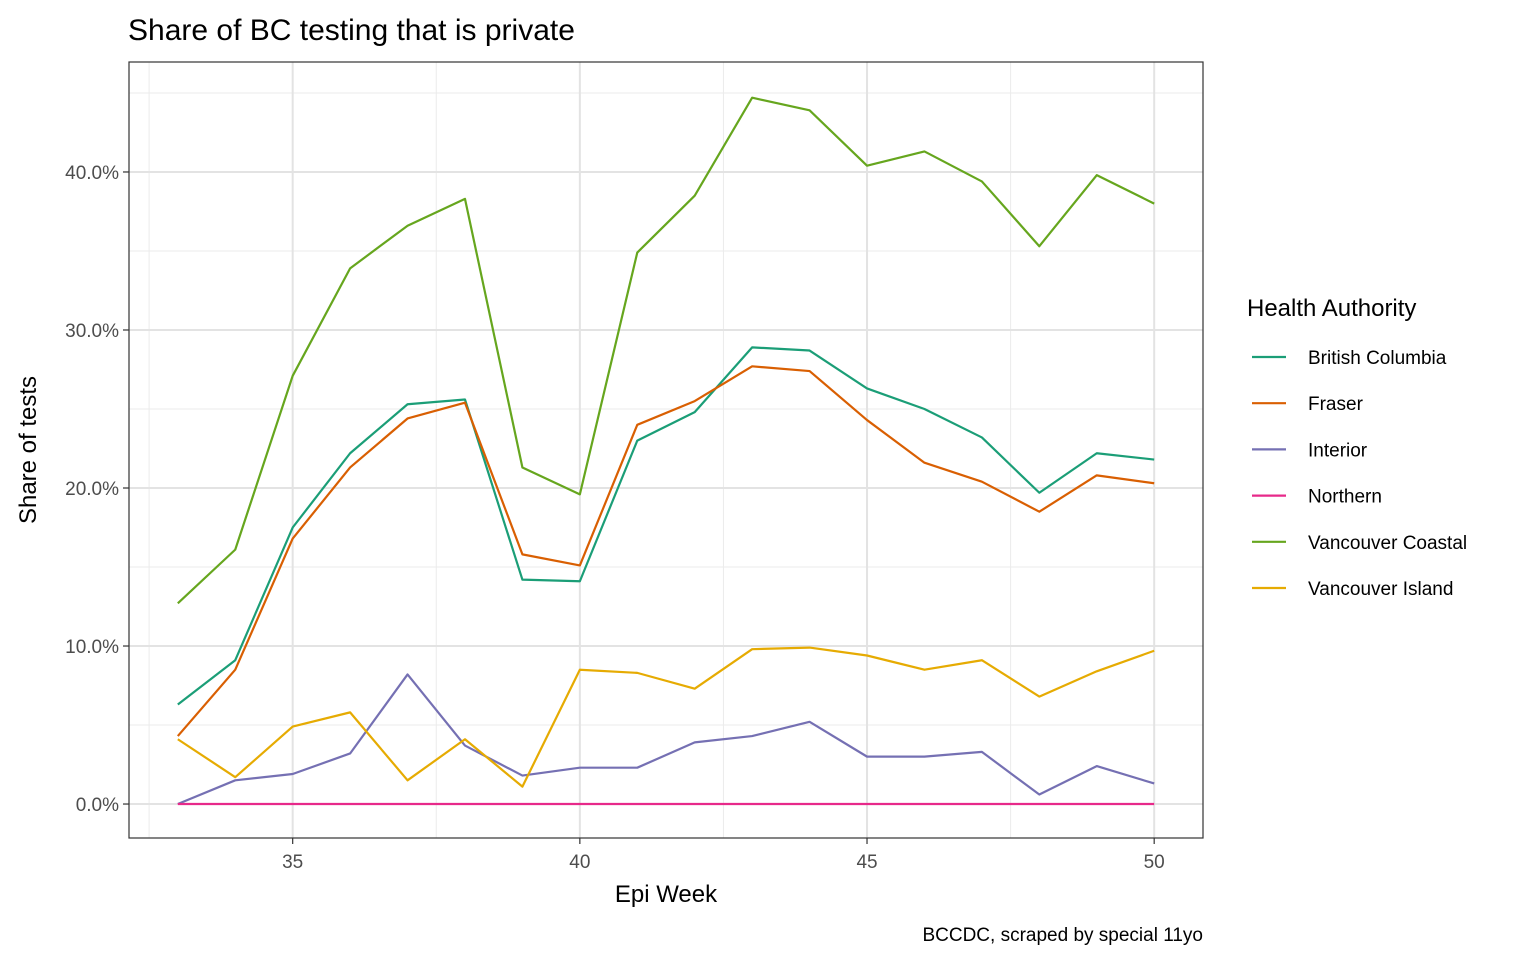 This screenshot has width=1536, height=965. I want to click on x-tick-label: 40, so click(579, 862).